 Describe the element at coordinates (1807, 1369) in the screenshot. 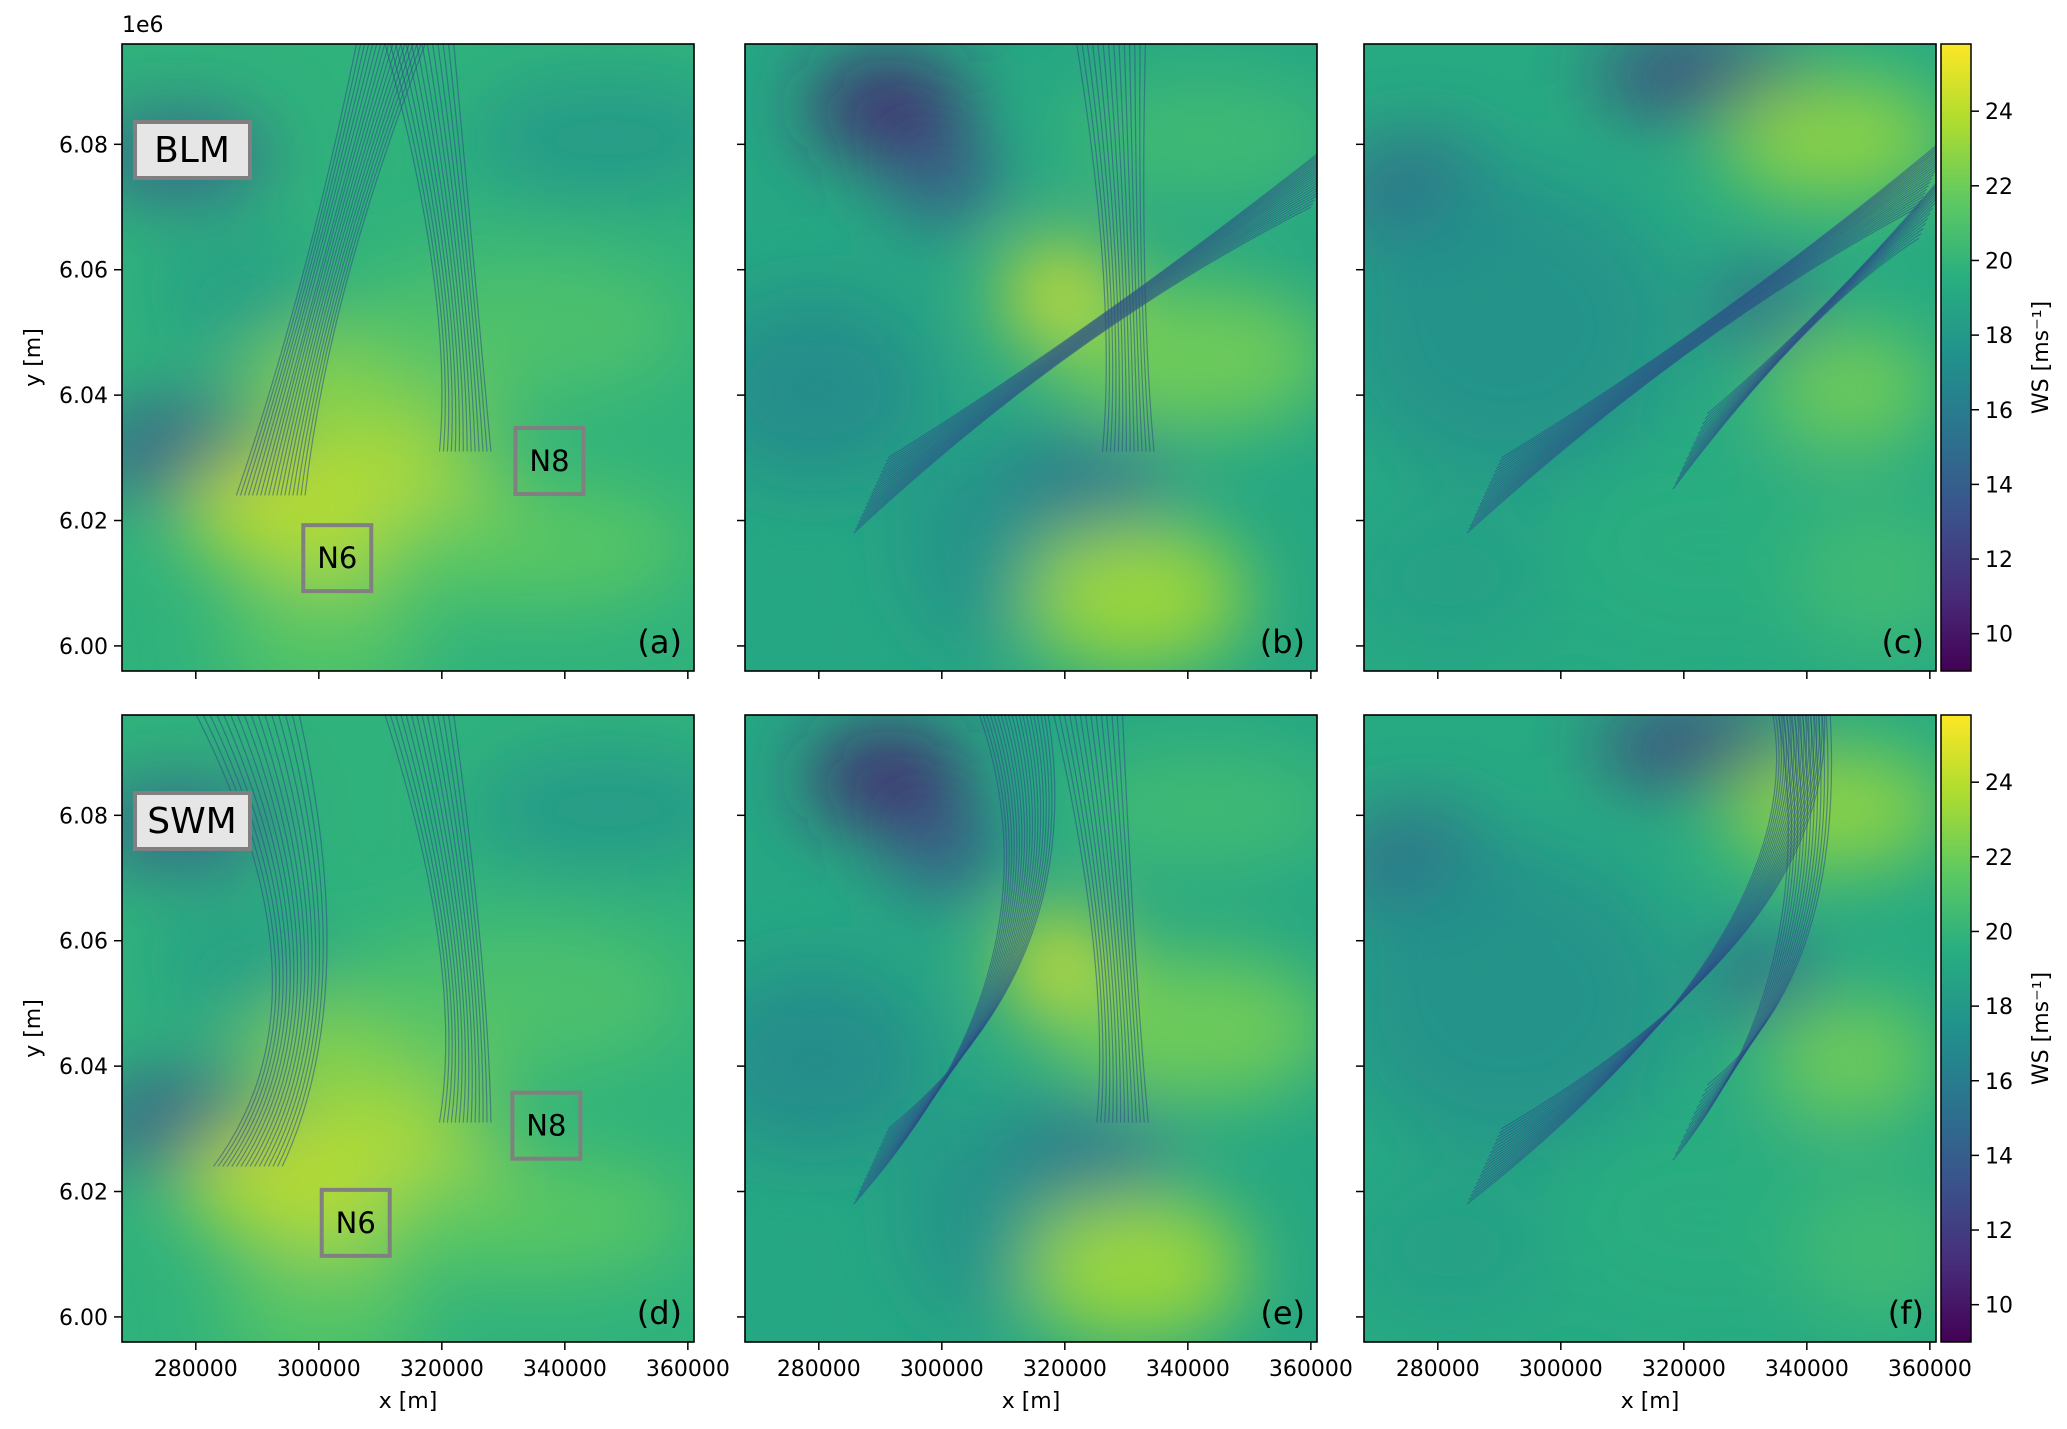

I see `x-tick-label: 340000` at that location.